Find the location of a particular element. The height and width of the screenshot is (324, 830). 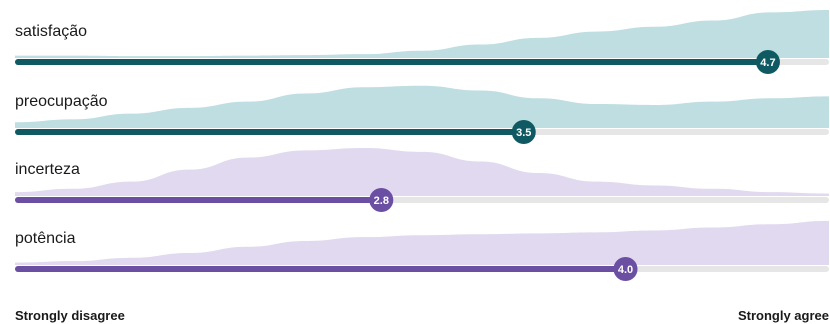

row-label: incerteza is located at coordinates (47, 169).